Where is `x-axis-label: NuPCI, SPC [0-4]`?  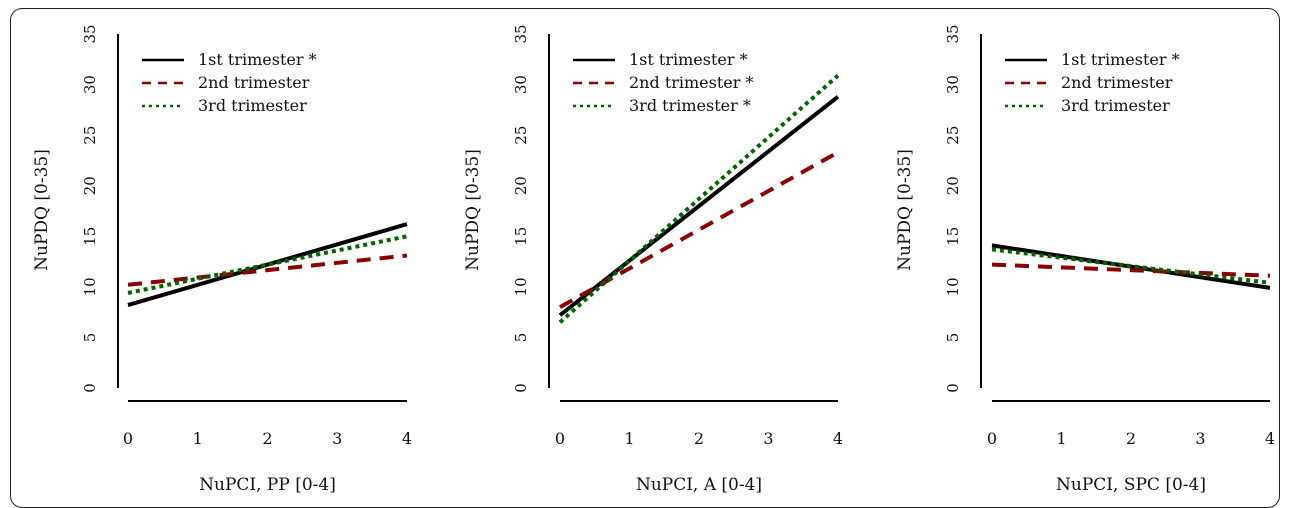 x-axis-label: NuPCI, SPC [0-4] is located at coordinates (1131, 485).